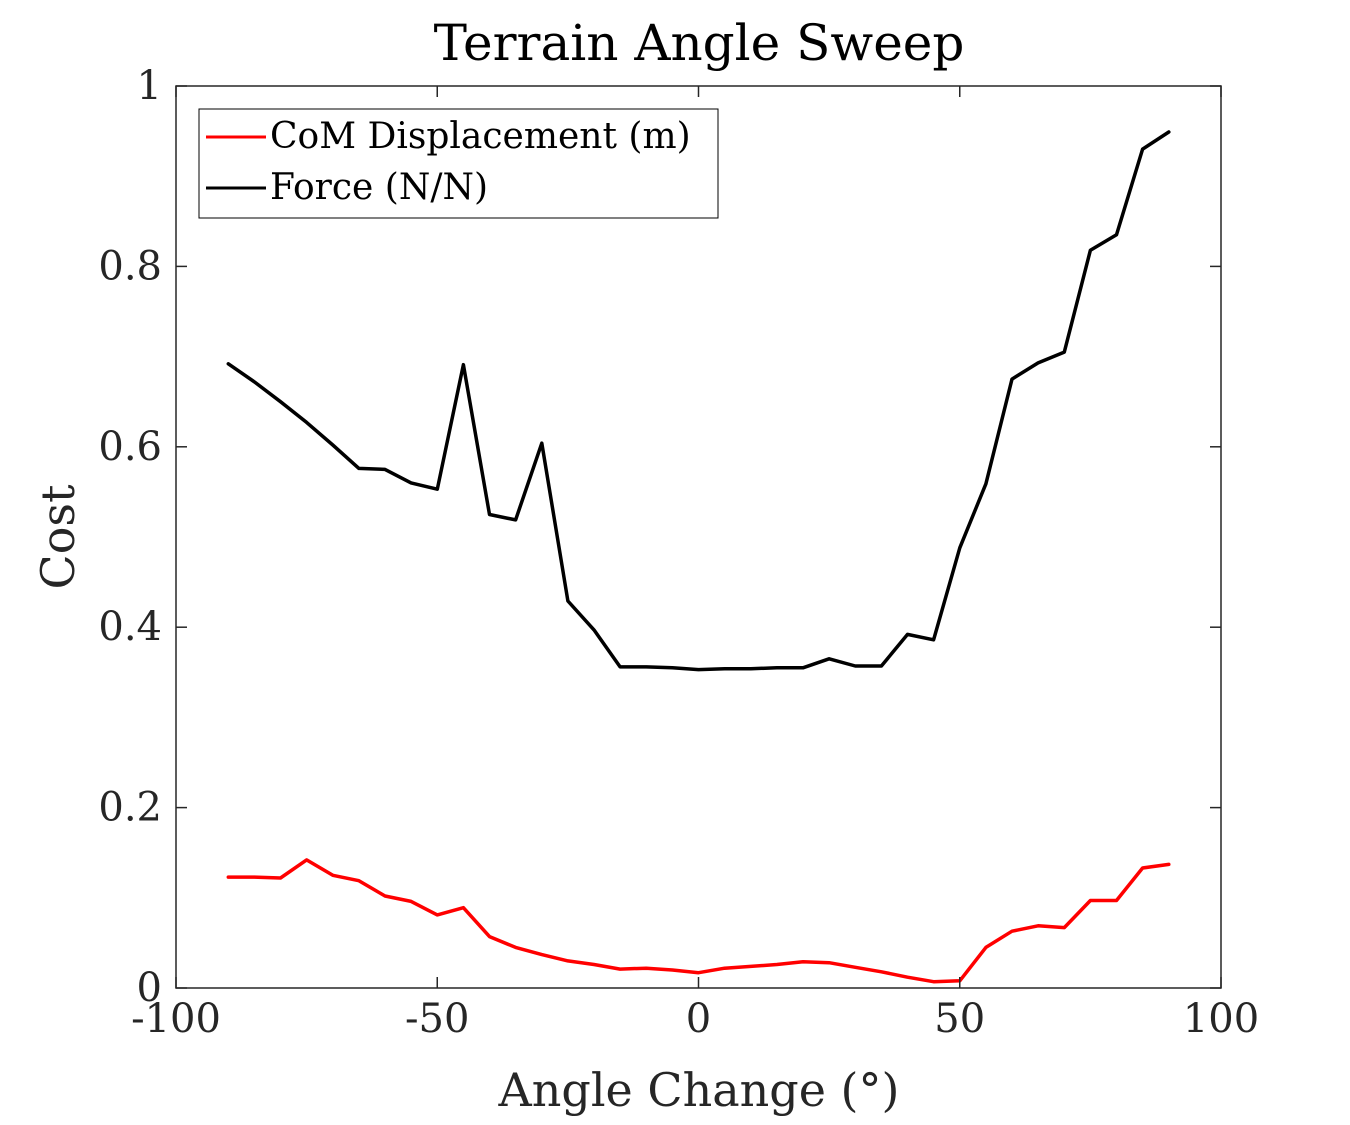 The height and width of the screenshot is (1125, 1350). What do you see at coordinates (437, 1019) in the screenshot?
I see `x-tick-label: -50` at bounding box center [437, 1019].